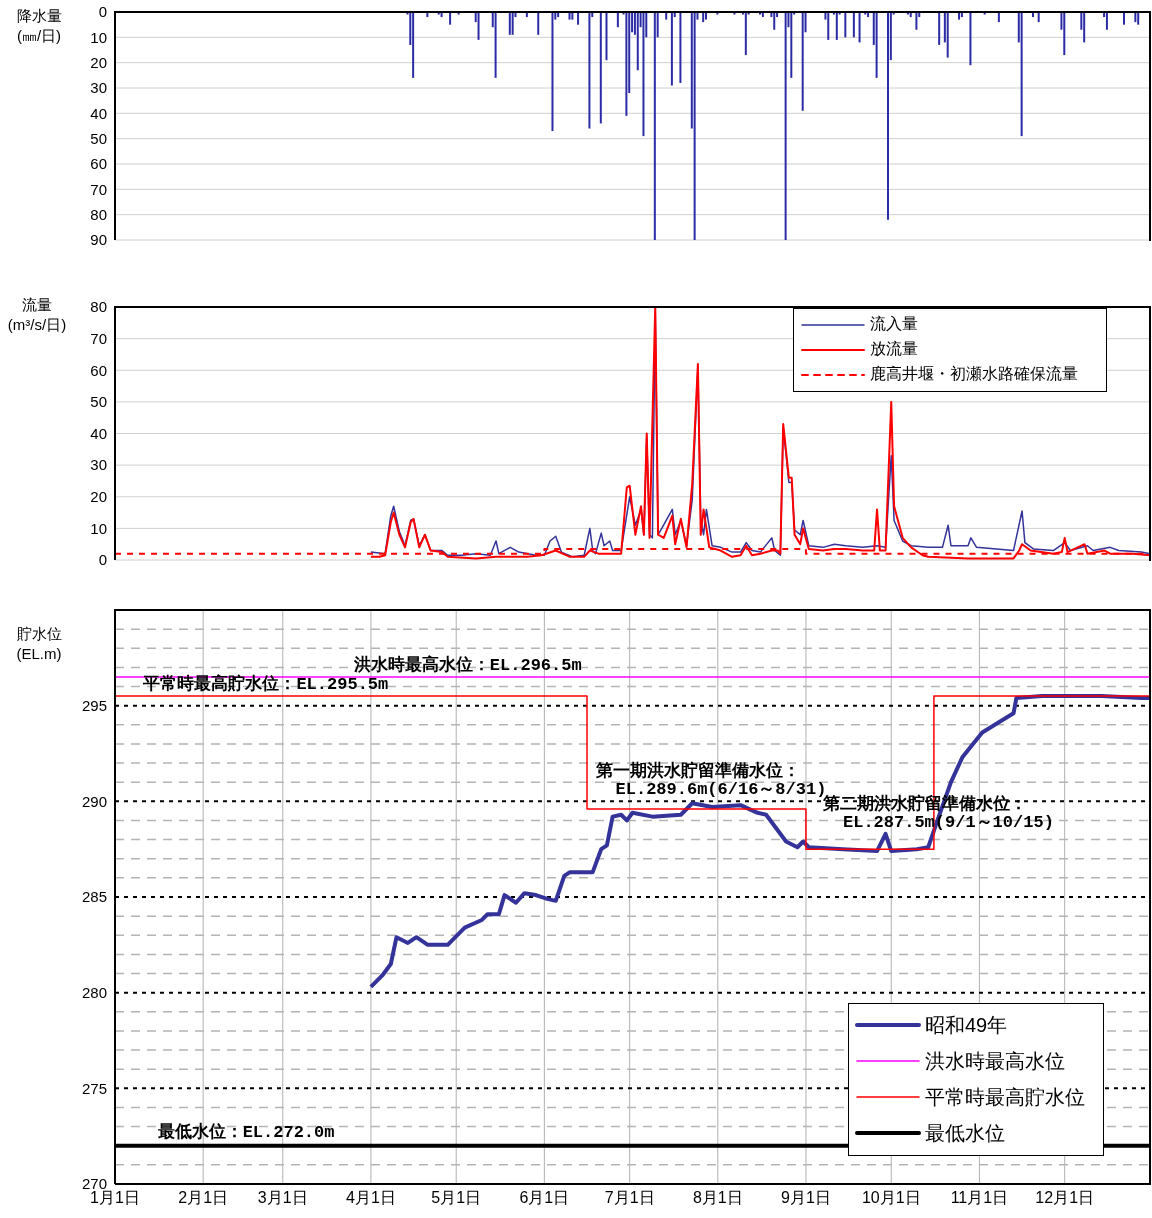  Describe the element at coordinates (94, 992) in the screenshot. I see `y-tick-label: 280` at that location.